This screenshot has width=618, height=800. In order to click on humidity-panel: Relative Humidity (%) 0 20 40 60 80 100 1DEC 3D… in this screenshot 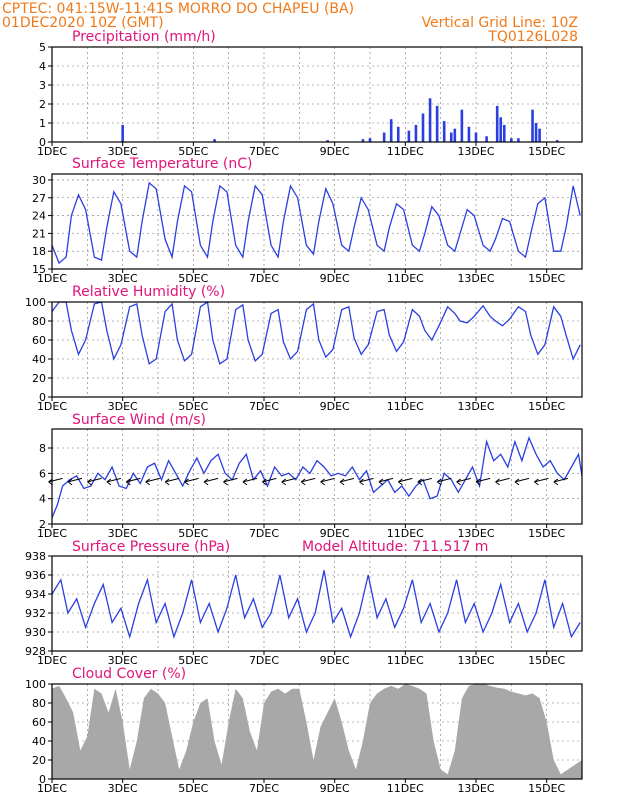, I will do `click(304, 348)`.